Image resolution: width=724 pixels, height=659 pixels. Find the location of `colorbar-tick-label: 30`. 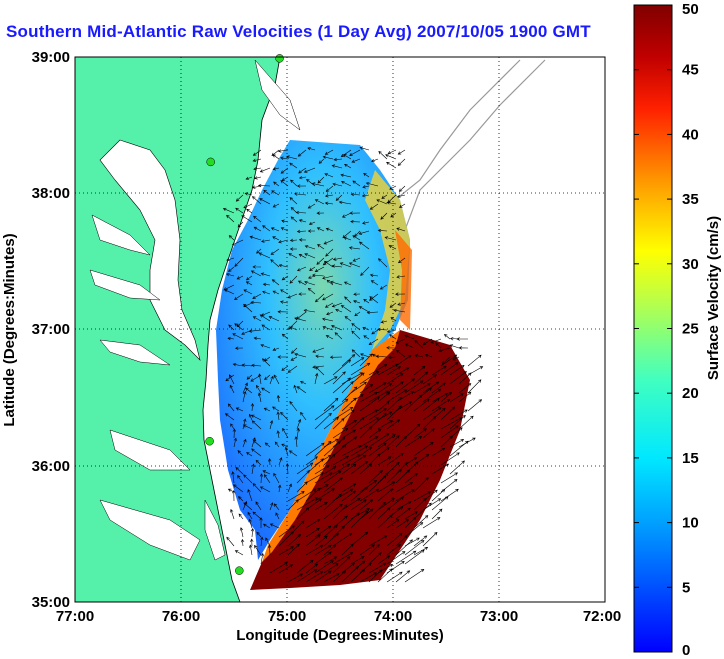

colorbar-tick-label: 30 is located at coordinates (690, 264).